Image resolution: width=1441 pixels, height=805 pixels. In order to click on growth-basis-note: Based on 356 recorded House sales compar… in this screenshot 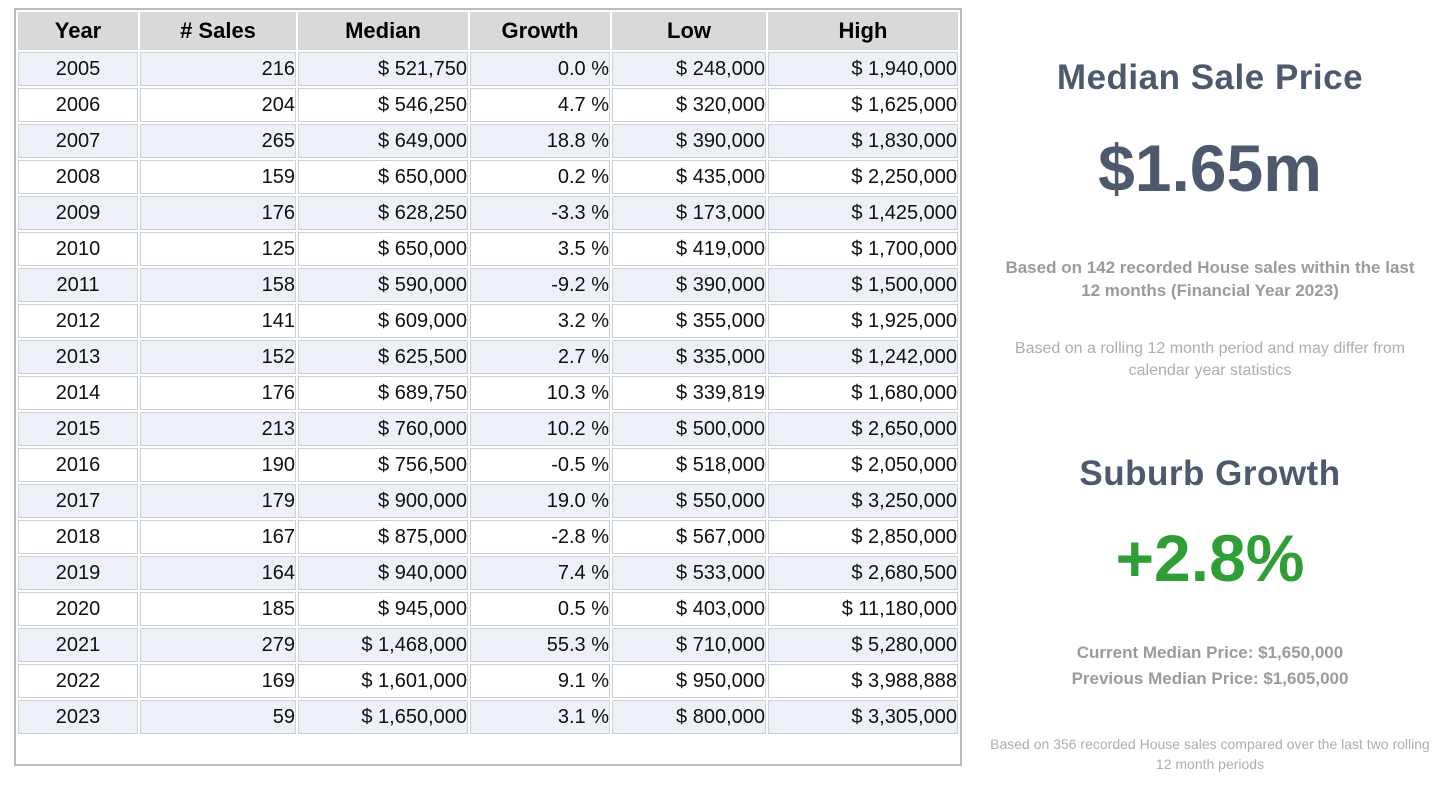, I will do `click(1210, 754)`.